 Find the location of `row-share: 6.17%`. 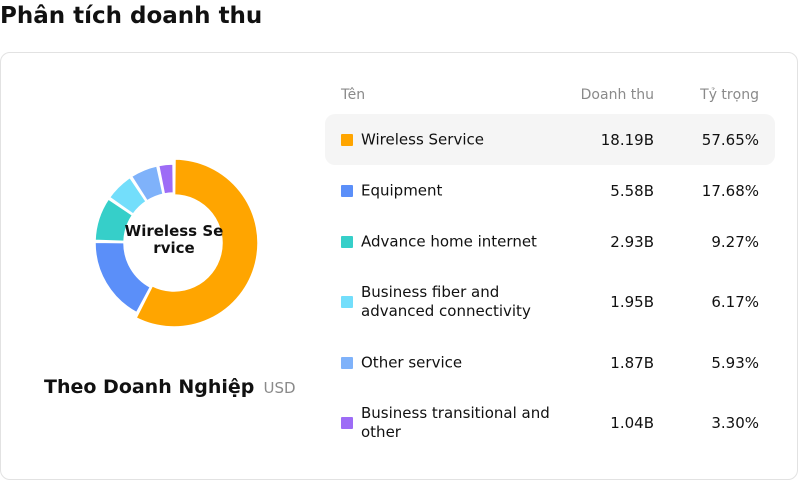

row-share: 6.17% is located at coordinates (735, 302).